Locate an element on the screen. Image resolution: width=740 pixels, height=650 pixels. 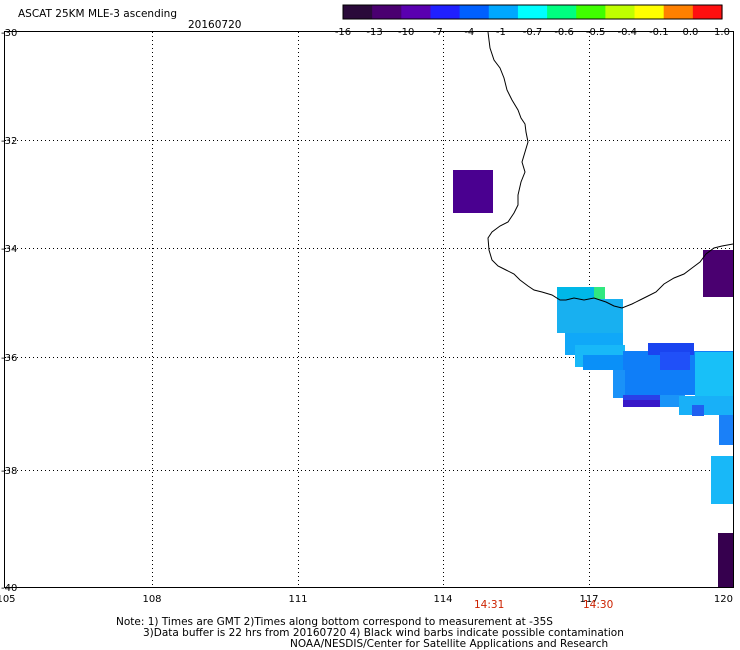
data-swath-east is located at coordinates (718, 418).